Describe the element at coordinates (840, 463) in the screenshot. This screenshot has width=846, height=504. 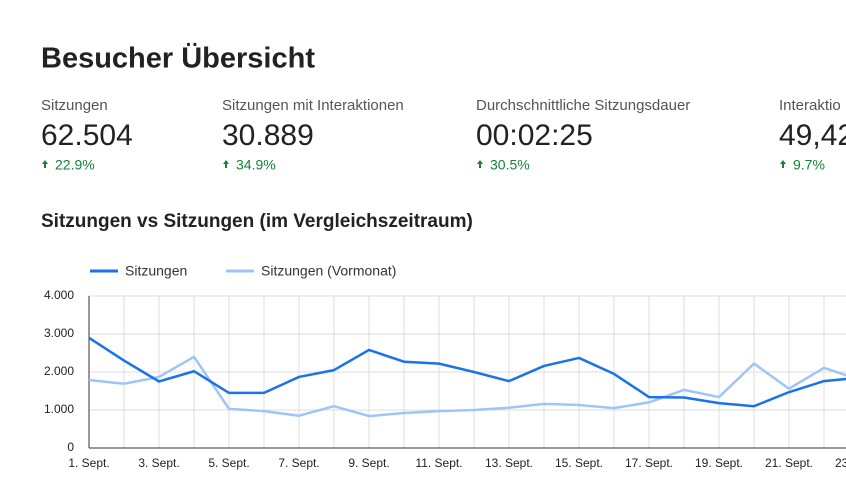
I see `x-tick-label: 23. Sept.` at that location.